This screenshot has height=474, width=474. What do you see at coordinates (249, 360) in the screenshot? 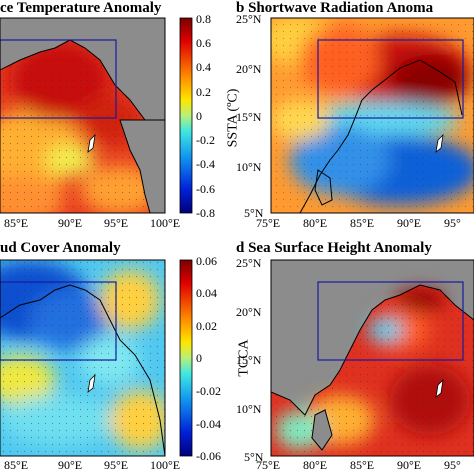
I see `panel-d-ytick: 15°N` at bounding box center [249, 360].